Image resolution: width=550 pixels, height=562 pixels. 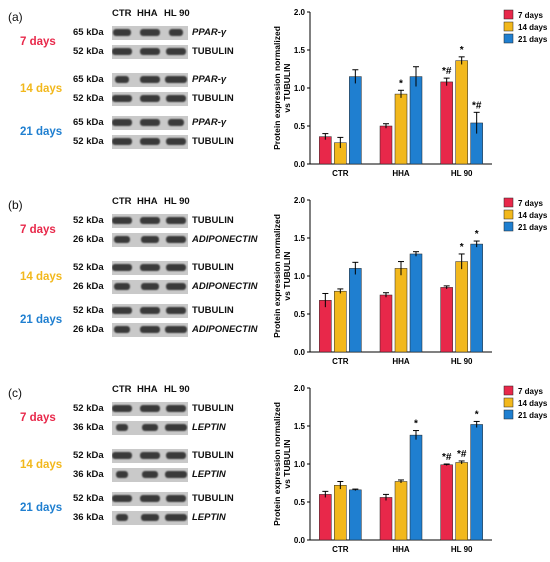 I want to click on lane-header: HHA, so click(x=147, y=389).